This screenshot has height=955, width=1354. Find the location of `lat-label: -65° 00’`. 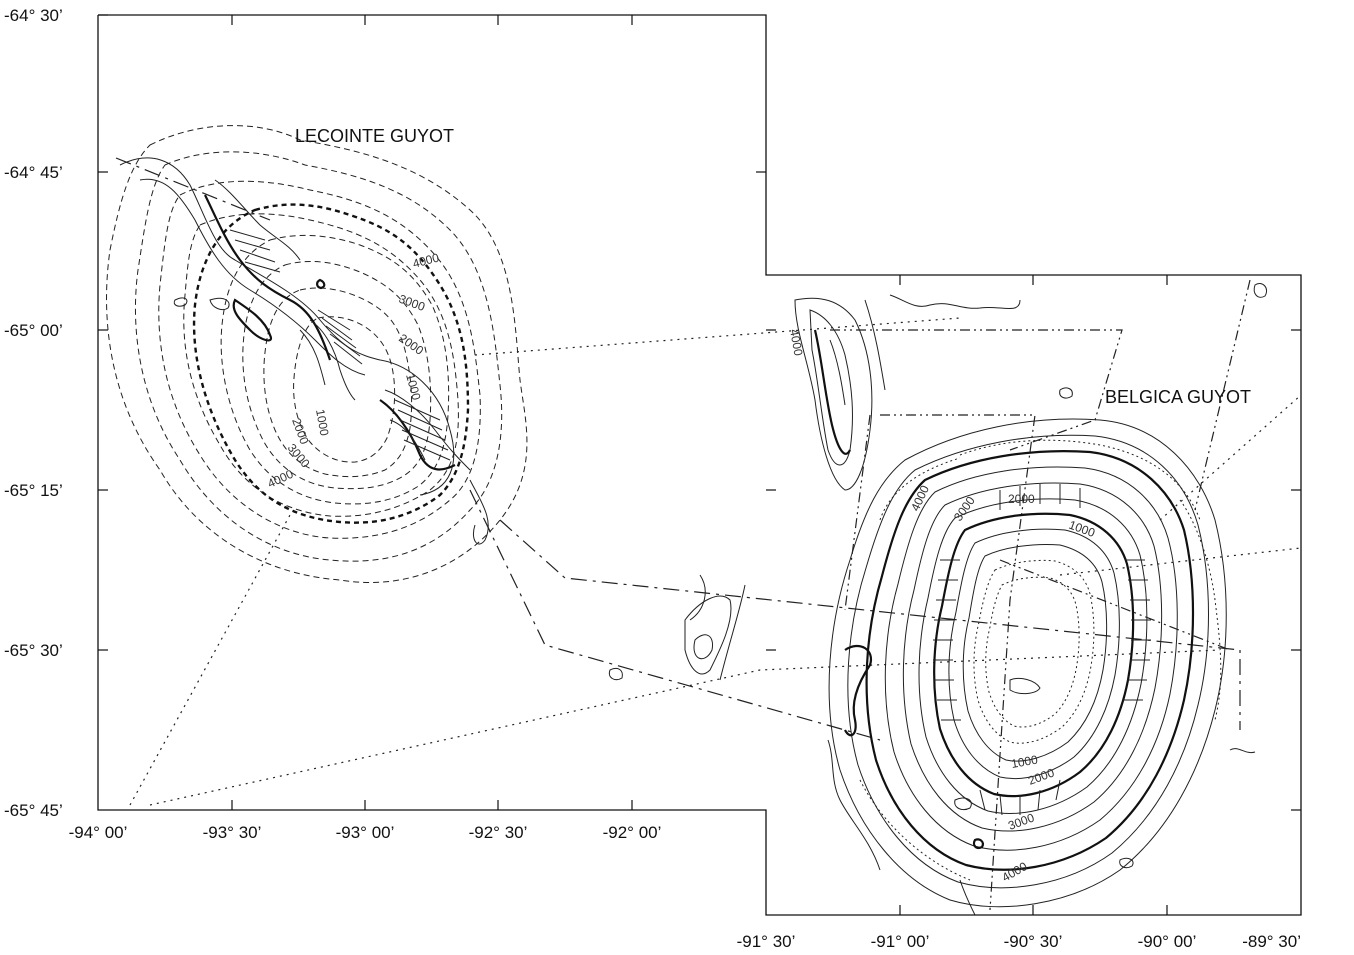

lat-label: -65° 00’ is located at coordinates (33, 330).